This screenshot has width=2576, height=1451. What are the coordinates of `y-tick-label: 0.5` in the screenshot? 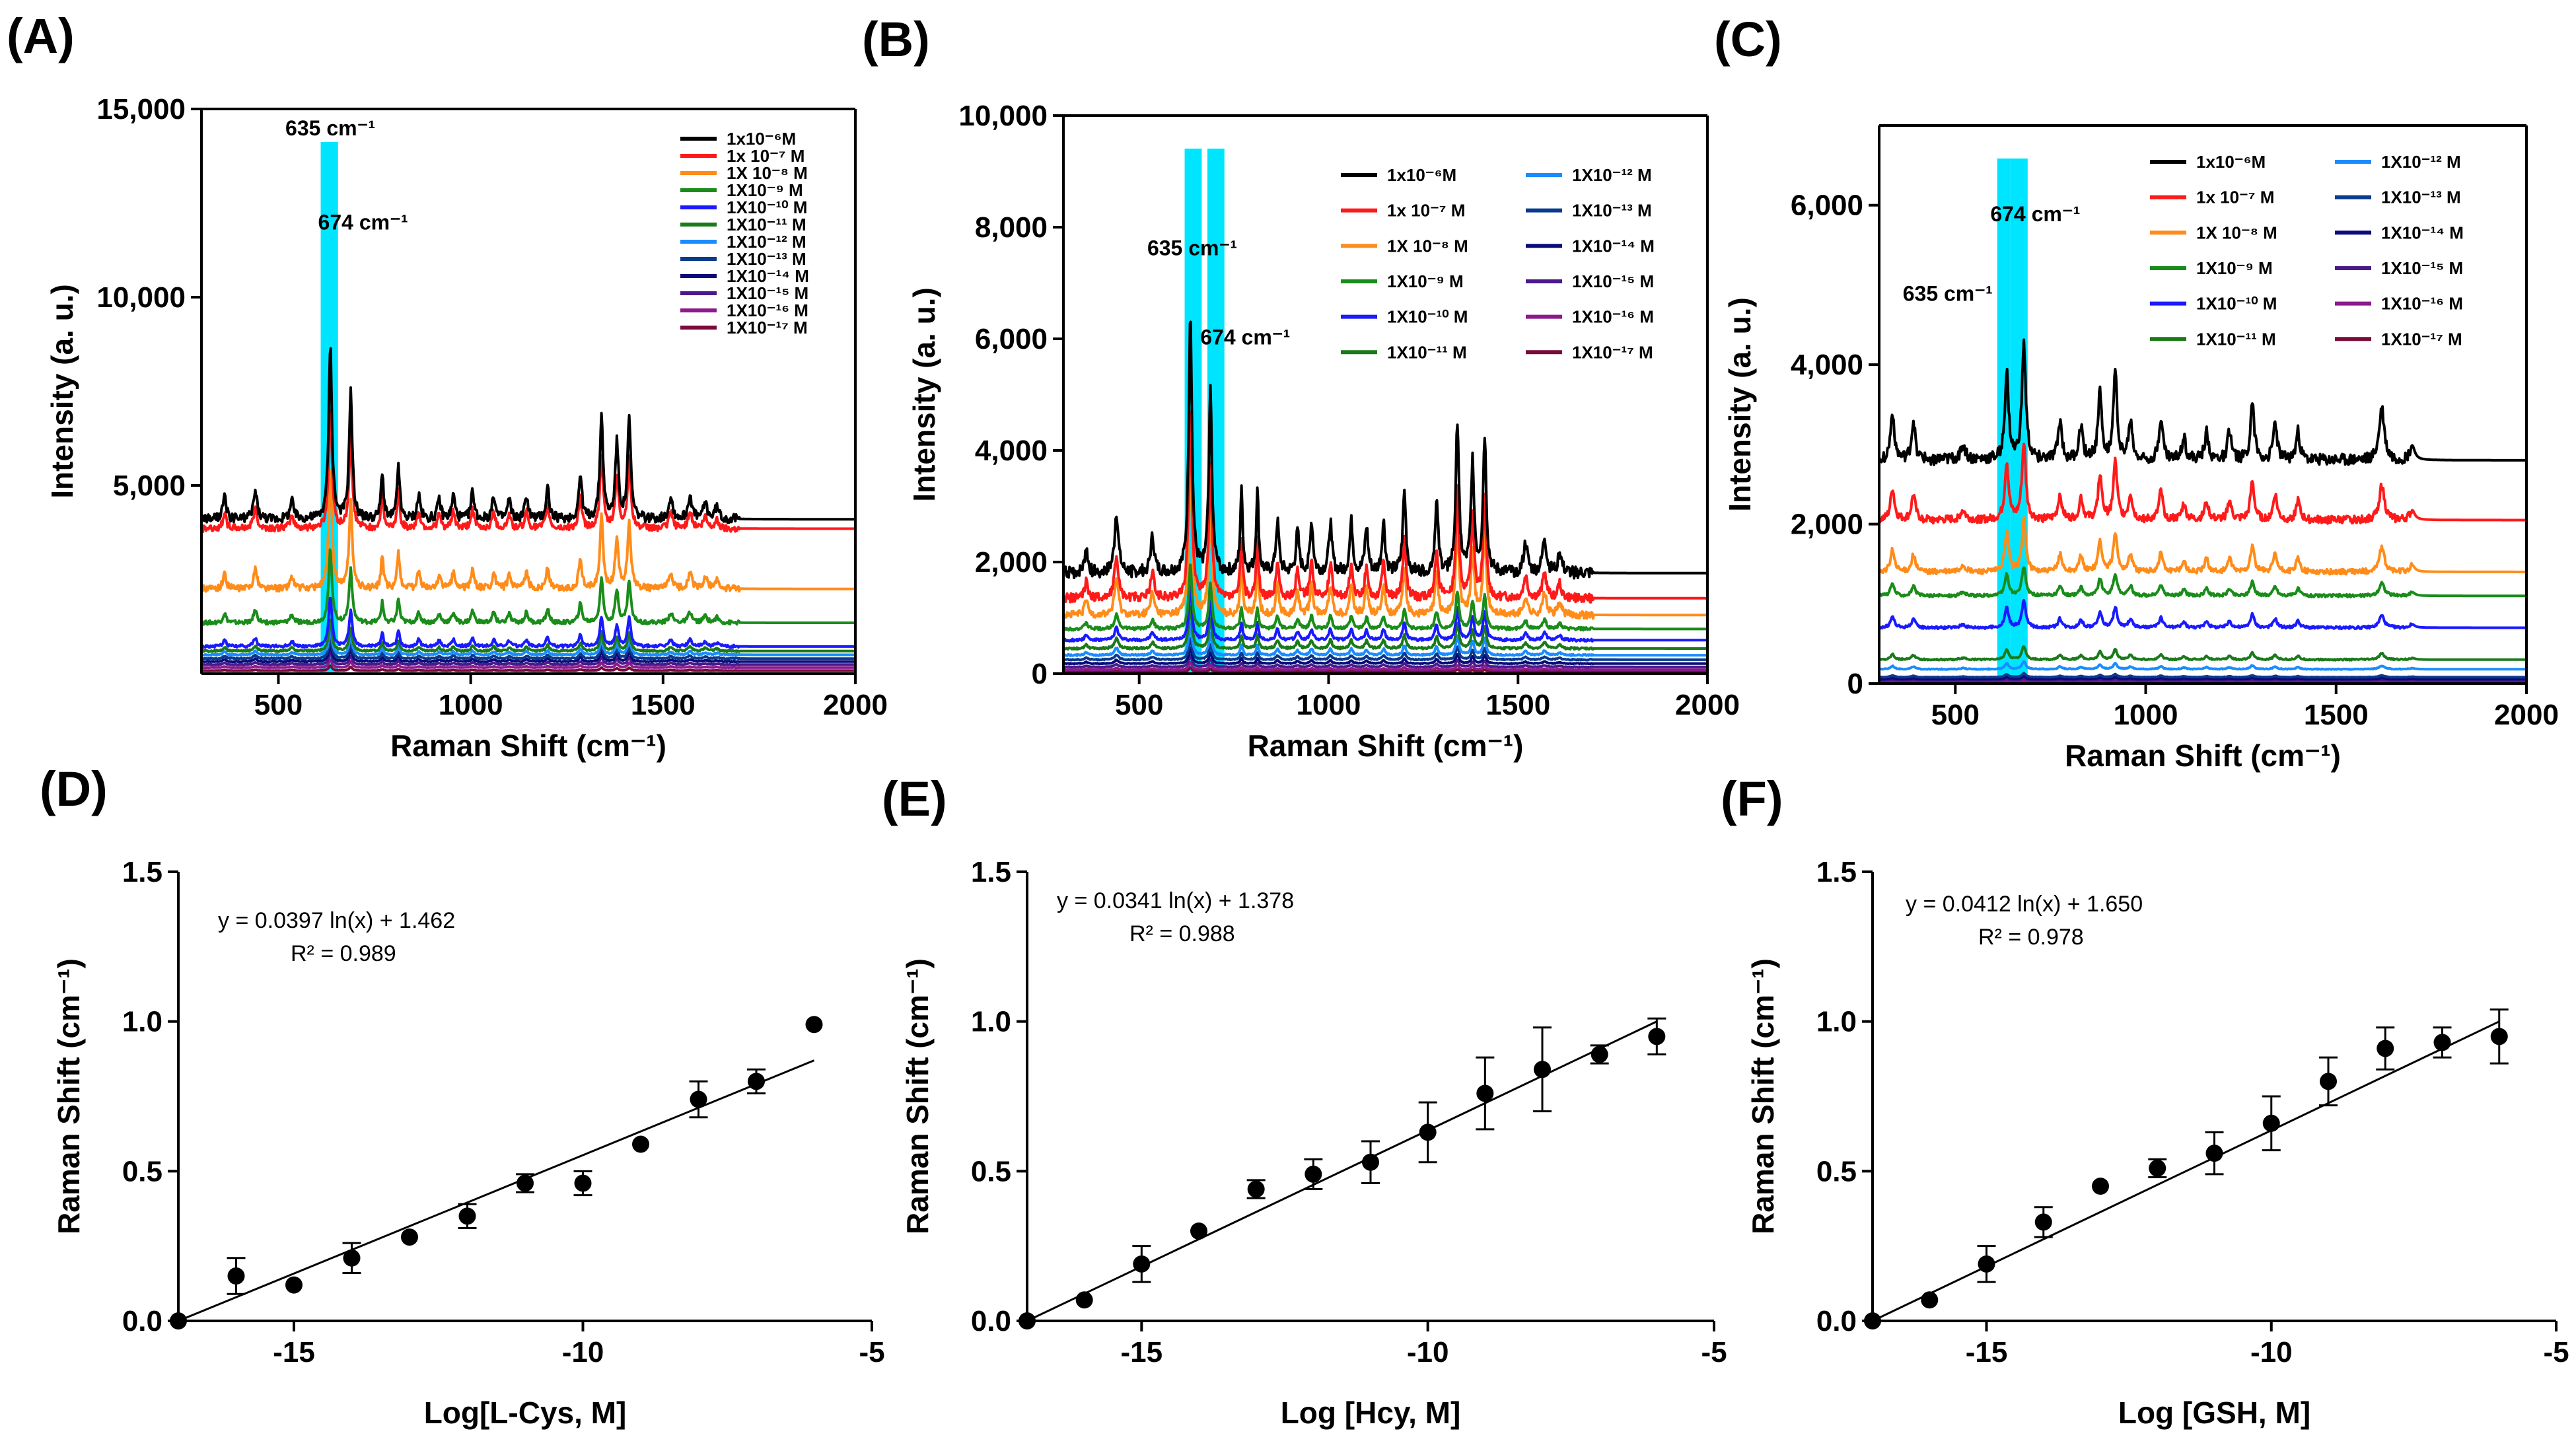 It's located at (1836, 1171).